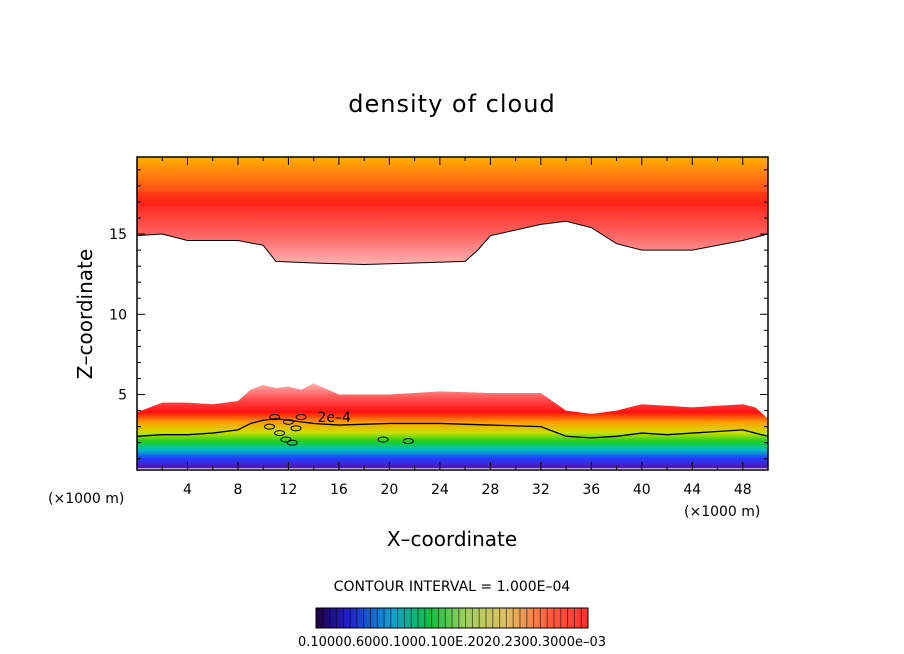 Image resolution: width=904 pixels, height=654 pixels. I want to click on upper-layer-base-contour, so click(452, 243).